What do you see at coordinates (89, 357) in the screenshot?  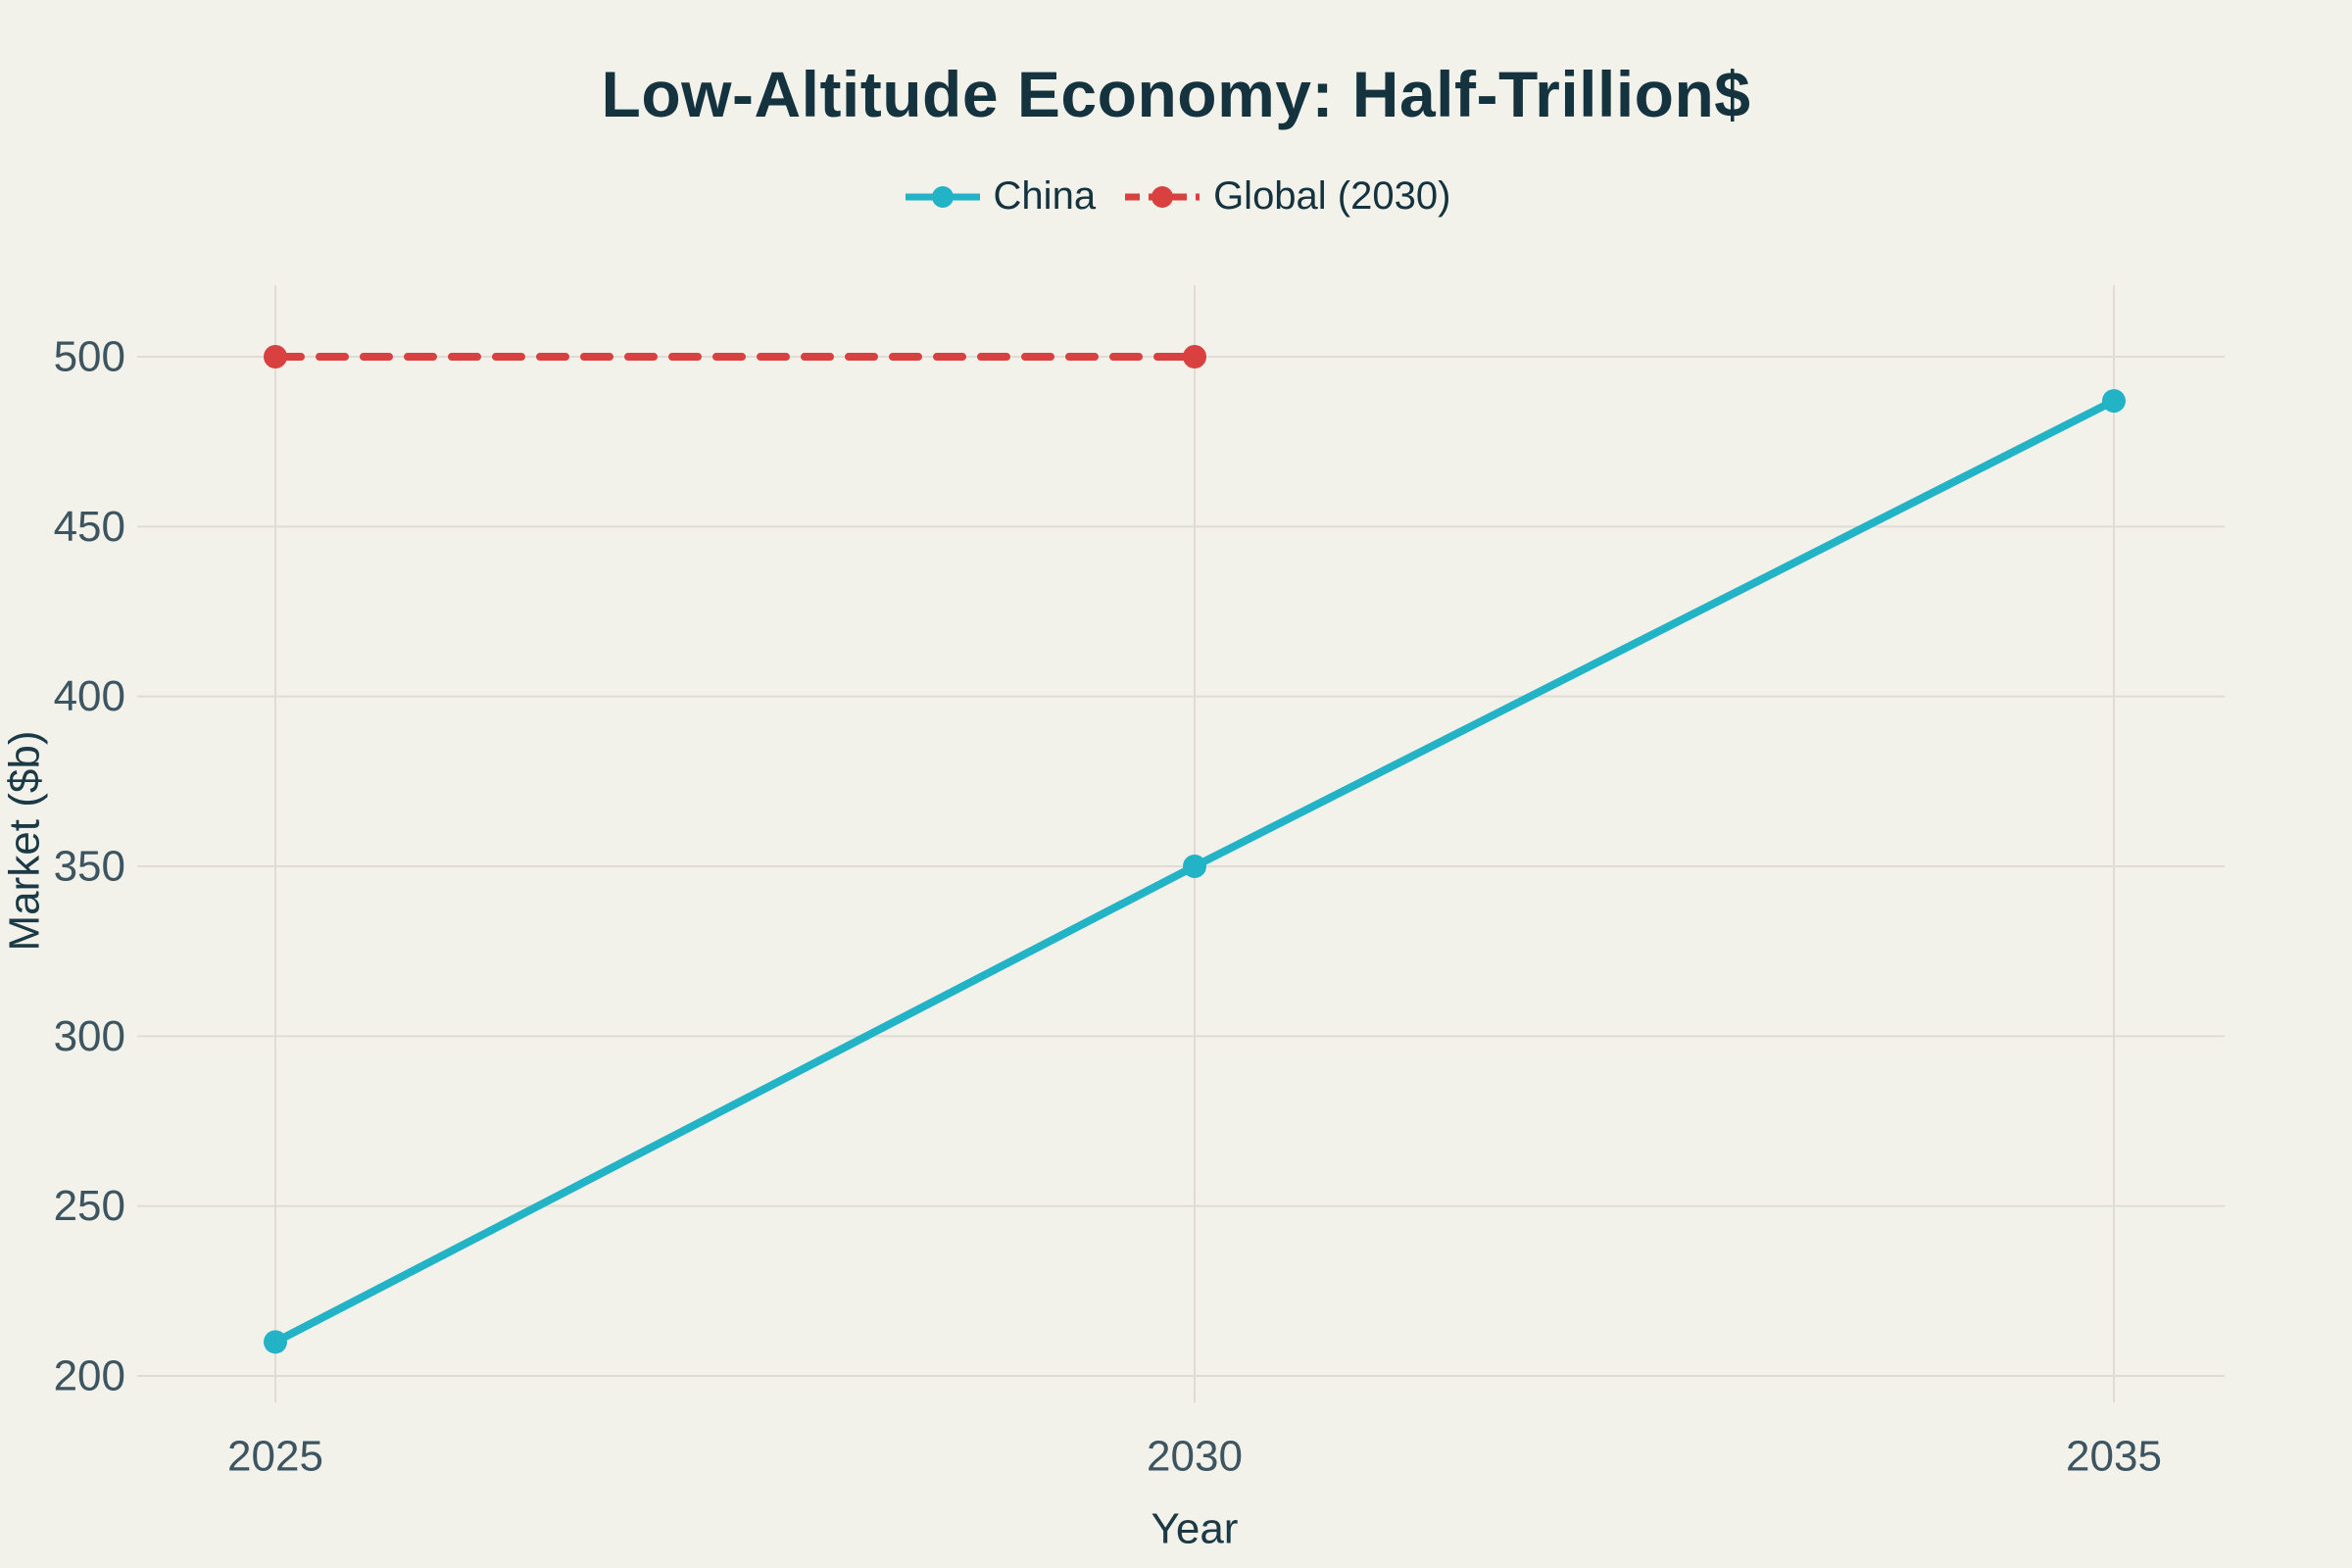 I see `y-tick-label: 500` at bounding box center [89, 357].